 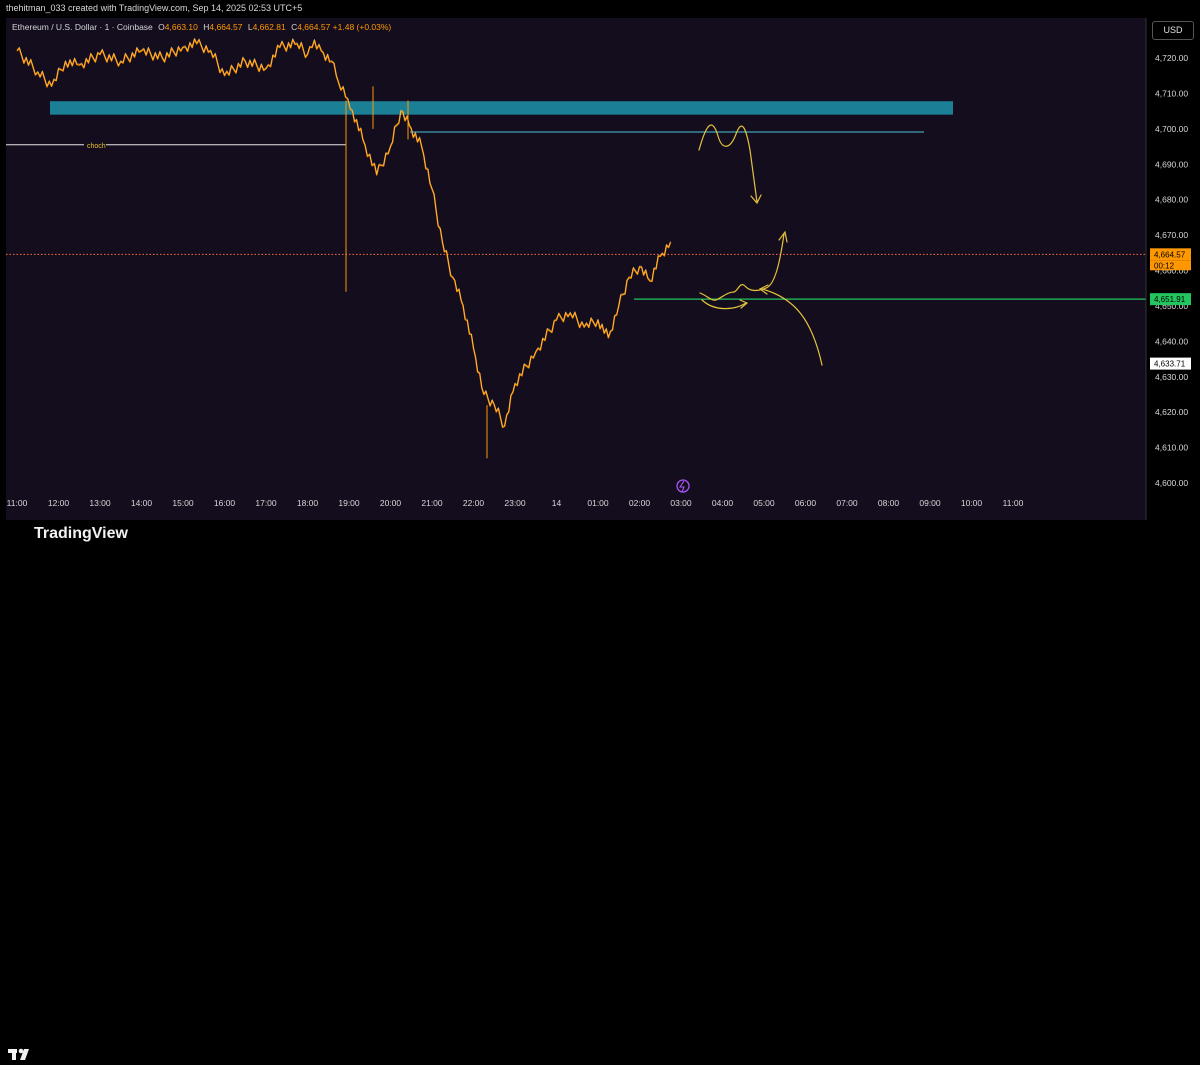 I want to click on y-tick-label: 4,700.00, so click(x=1171, y=129).